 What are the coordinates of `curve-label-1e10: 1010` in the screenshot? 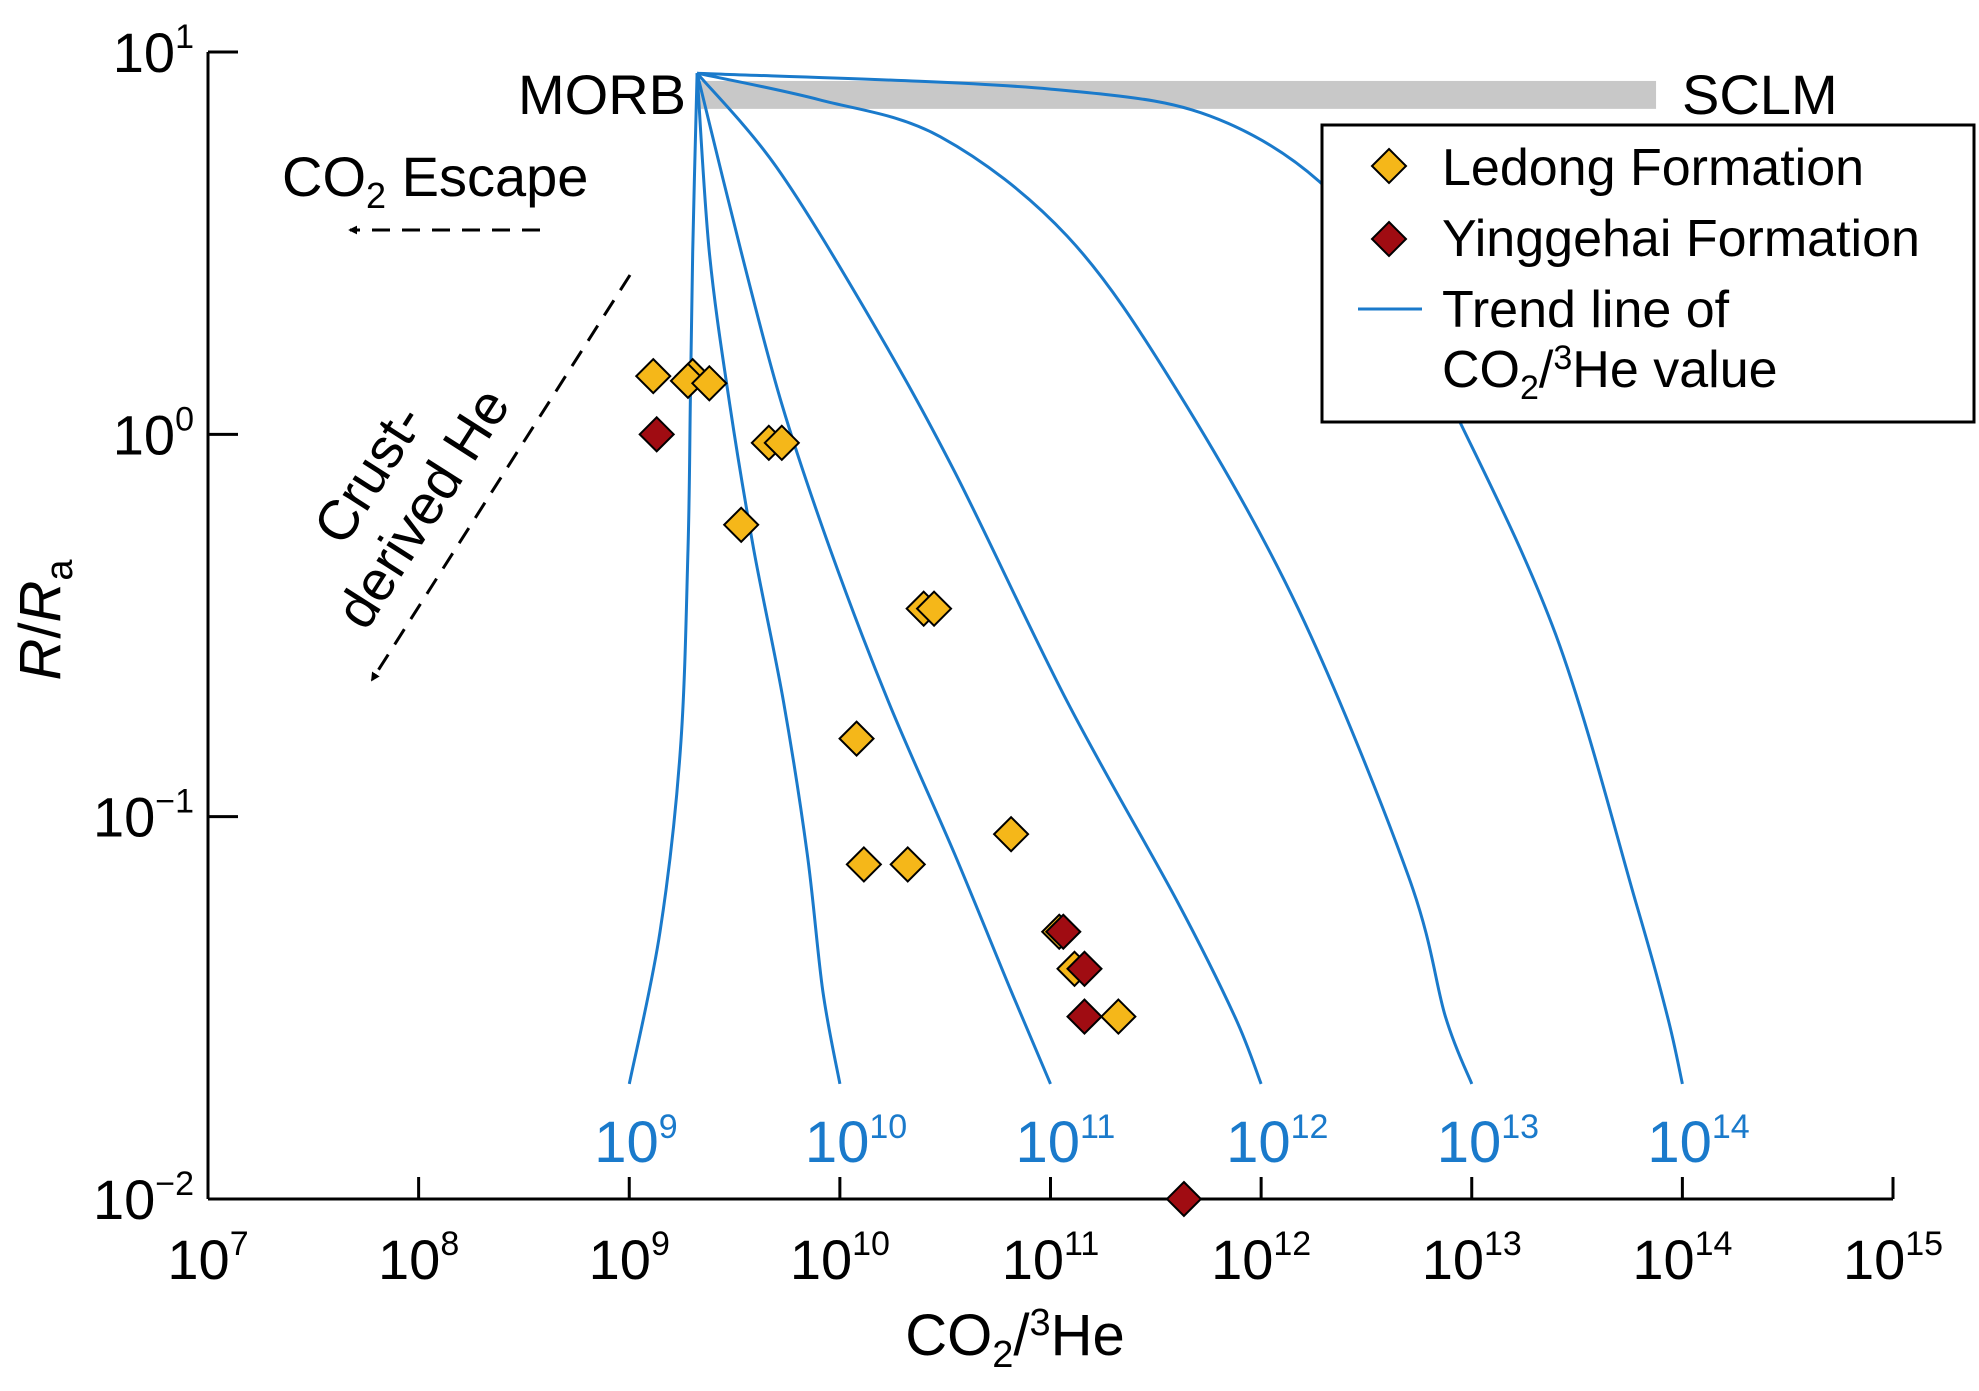 It's located at (856, 1141).